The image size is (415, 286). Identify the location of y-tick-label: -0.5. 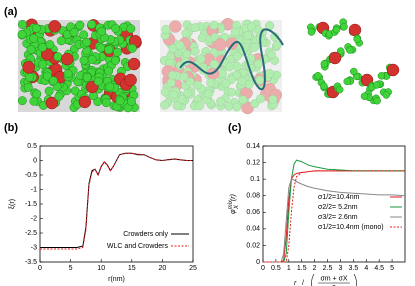
(31, 175).